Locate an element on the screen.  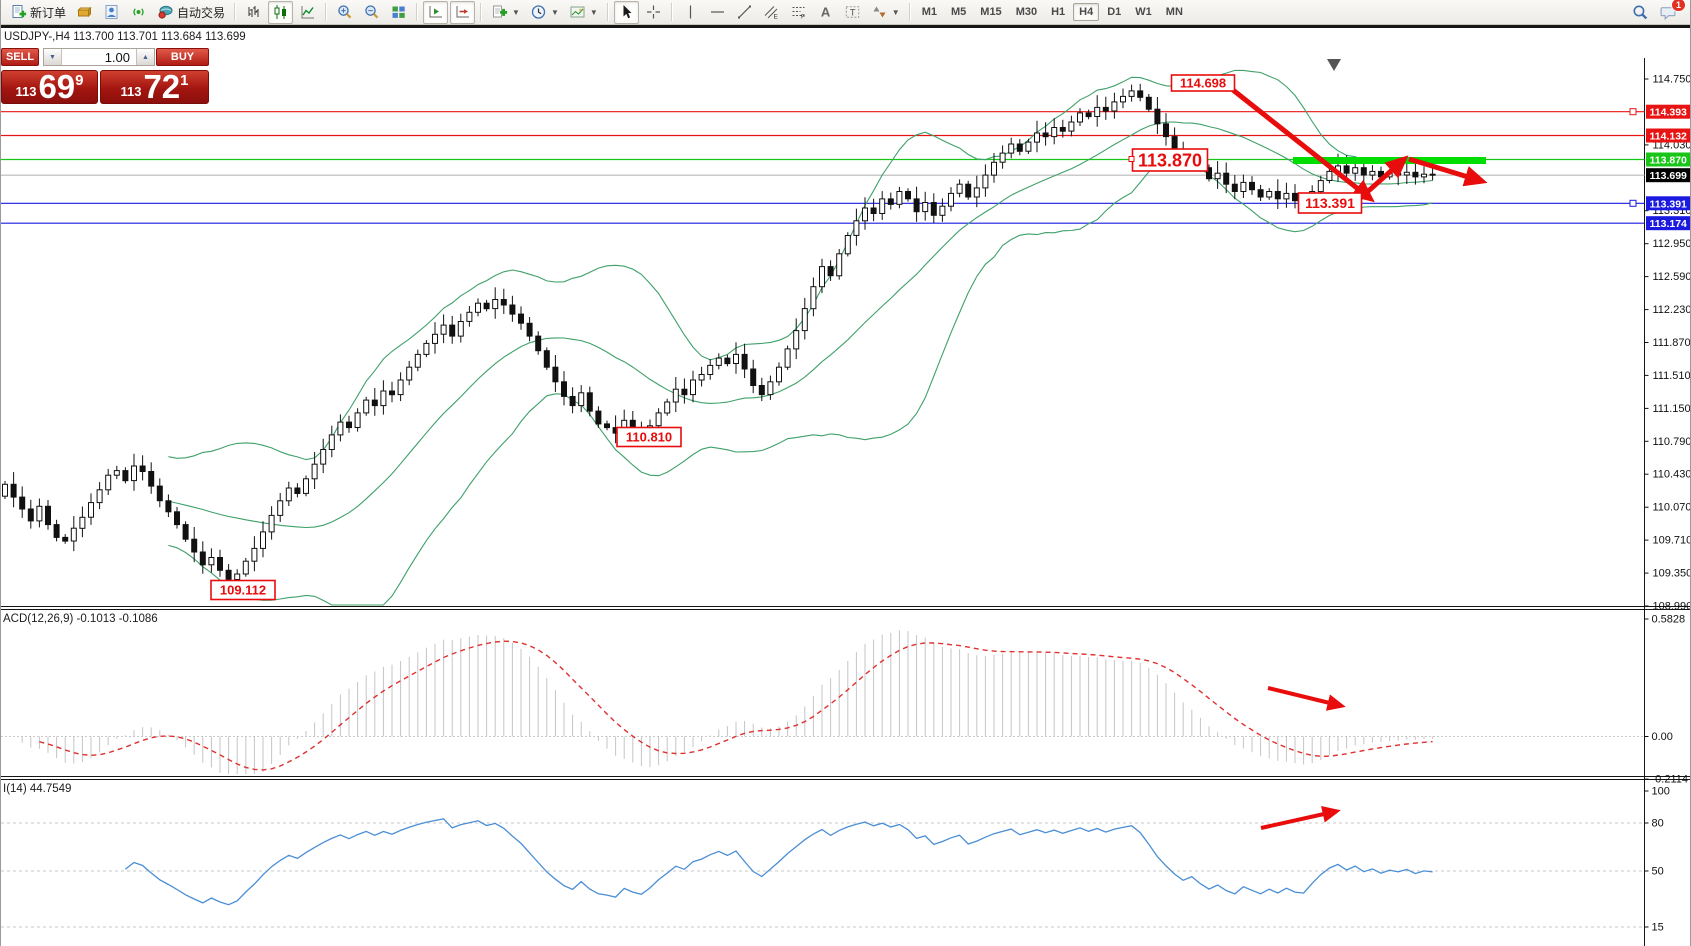
toolbar: 新订单 自动交易 ▼ ▼ ▼ E F A T ▼ M1 M5 M15 M30 H1 H4 D1 W1 MN 1 is located at coordinates (845, 12).